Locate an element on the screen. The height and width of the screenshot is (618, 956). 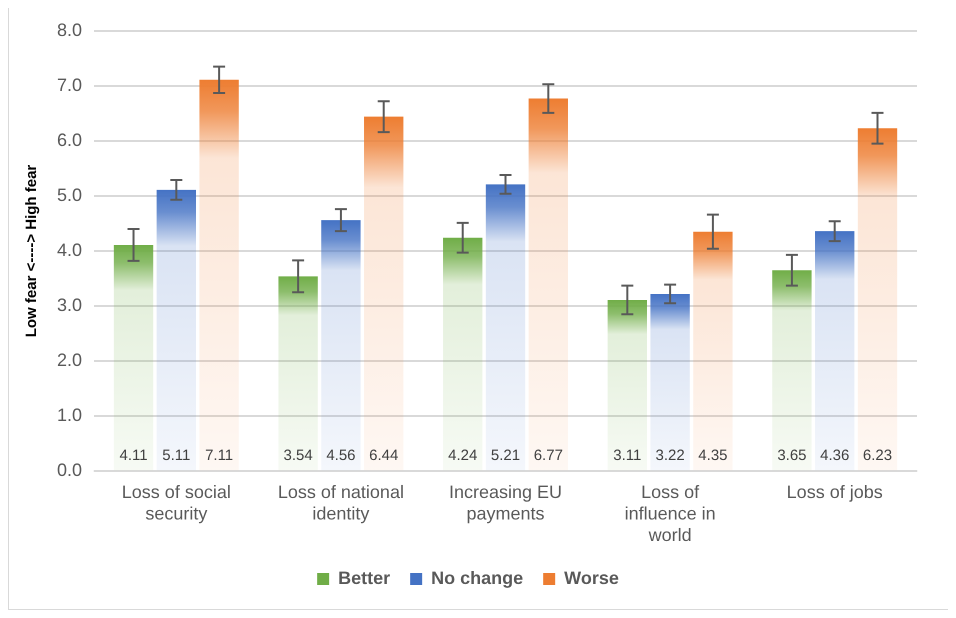
data-label: 4.35 is located at coordinates (713, 455).